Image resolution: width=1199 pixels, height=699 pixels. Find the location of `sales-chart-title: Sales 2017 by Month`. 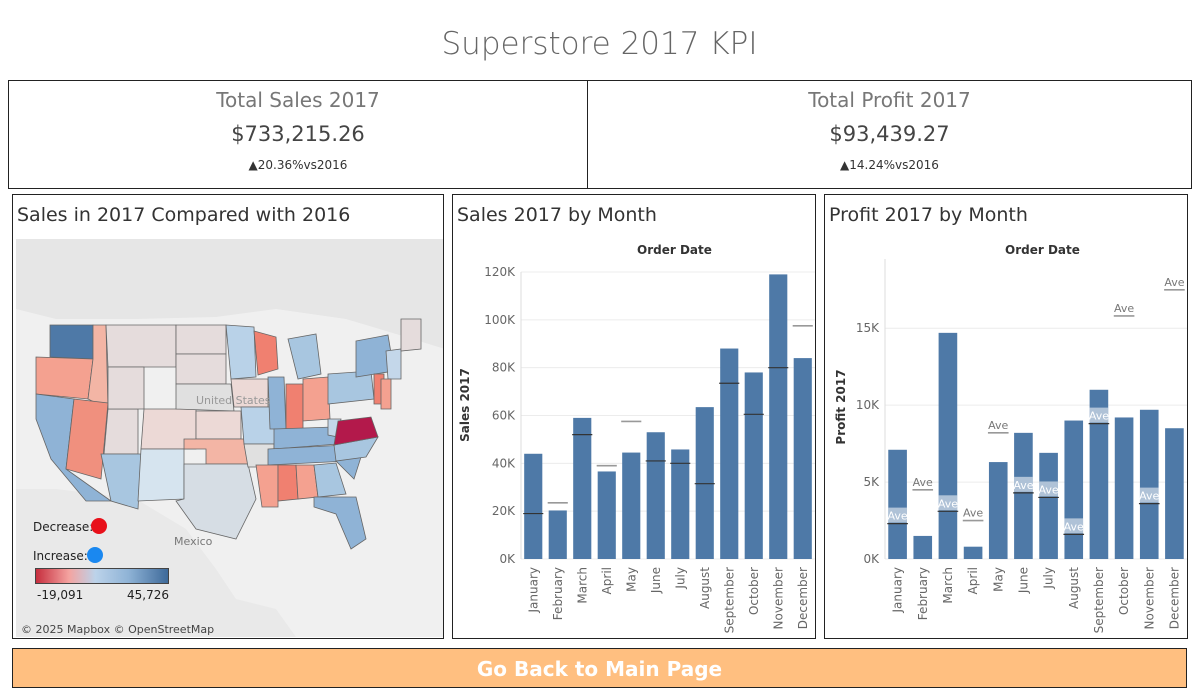

sales-chart-title: Sales 2017 by Month is located at coordinates (557, 215).